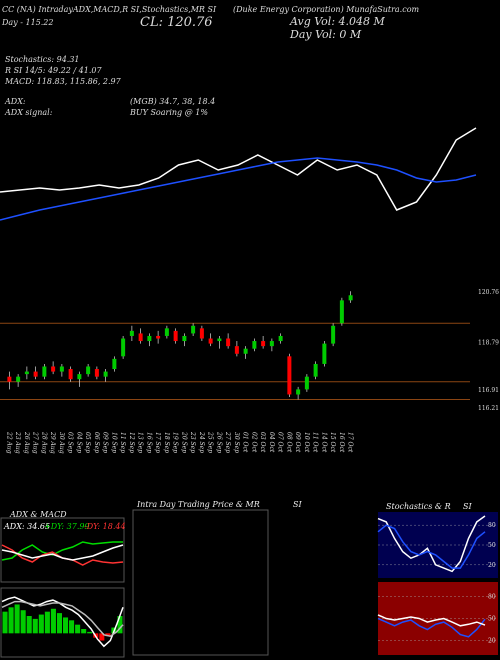 The image size is (500, 660). Describe the element at coordinates (175, 442) in the screenshot. I see `x-tick-label: 19 Sep` at that location.